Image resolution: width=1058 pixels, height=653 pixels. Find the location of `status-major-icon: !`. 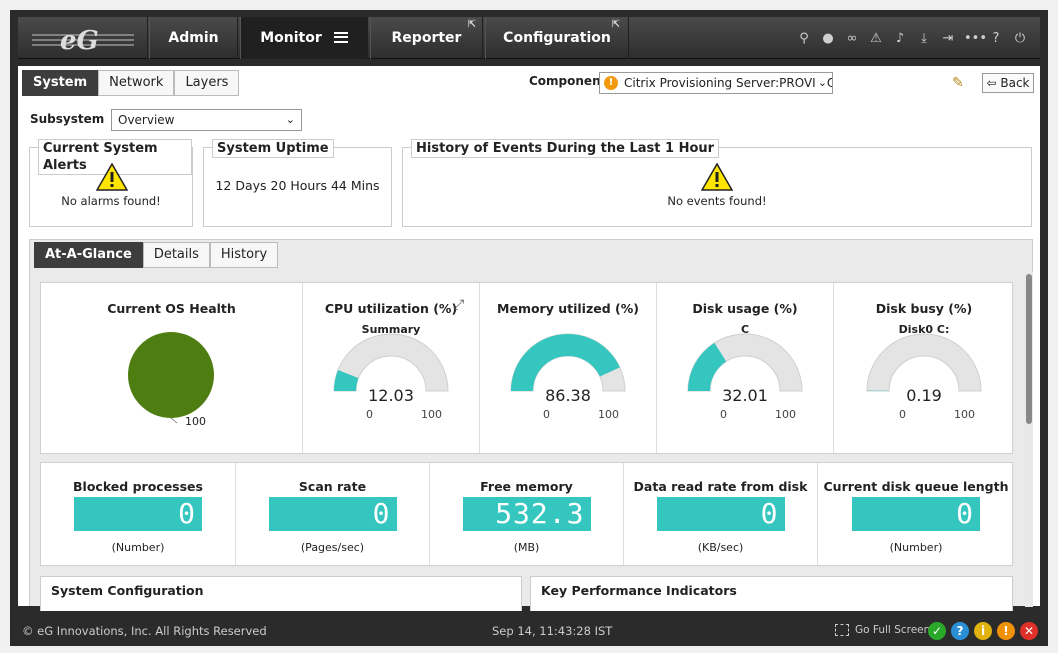

status-major-icon: ! is located at coordinates (1006, 631).